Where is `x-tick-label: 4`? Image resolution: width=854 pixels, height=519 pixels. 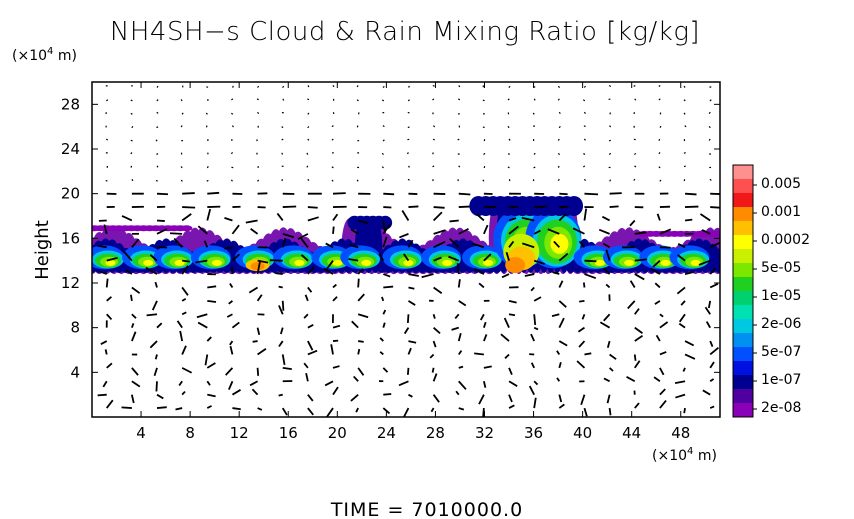 x-tick-label: 4 is located at coordinates (141, 433).